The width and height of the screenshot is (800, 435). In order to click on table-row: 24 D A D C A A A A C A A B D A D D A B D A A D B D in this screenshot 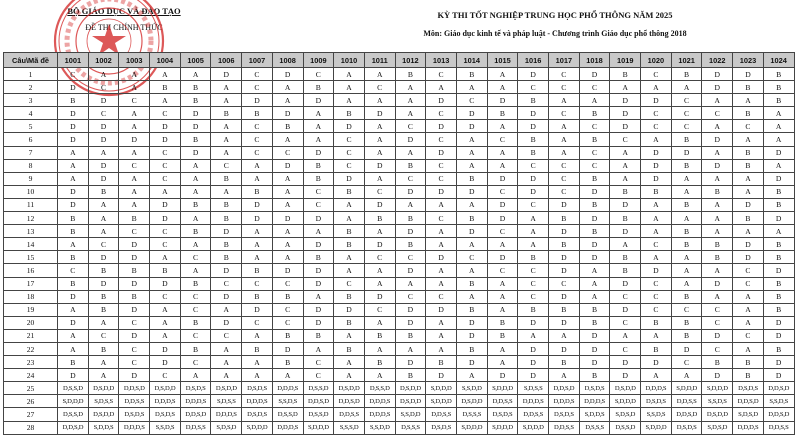, I will do `click(399, 375)`.